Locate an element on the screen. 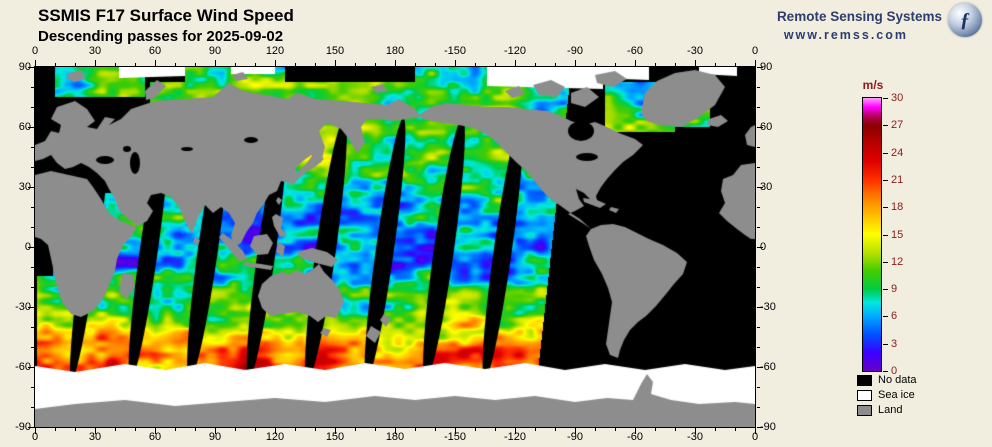 The image size is (992, 447). lat-tick-label-left: 60 is located at coordinates (24, 127).